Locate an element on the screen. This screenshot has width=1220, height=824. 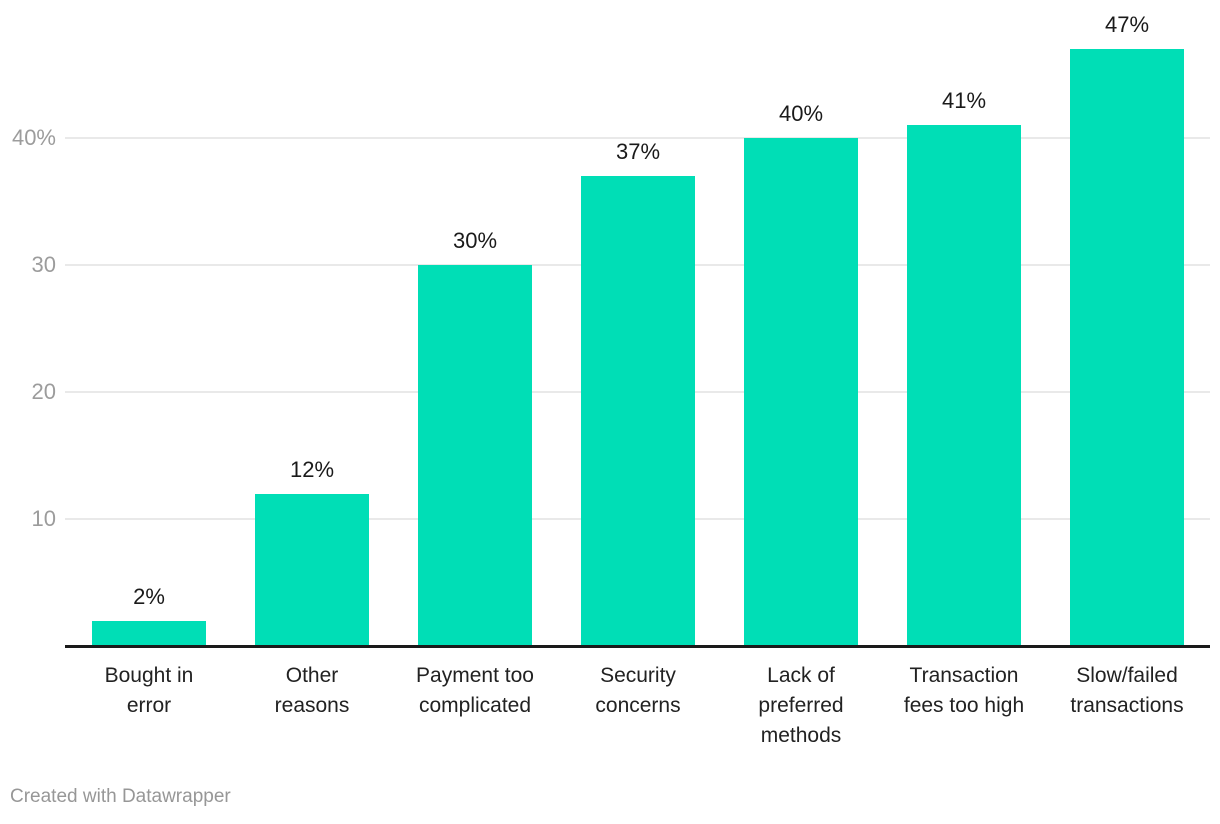
value-label-6: 47% is located at coordinates (1127, 24).